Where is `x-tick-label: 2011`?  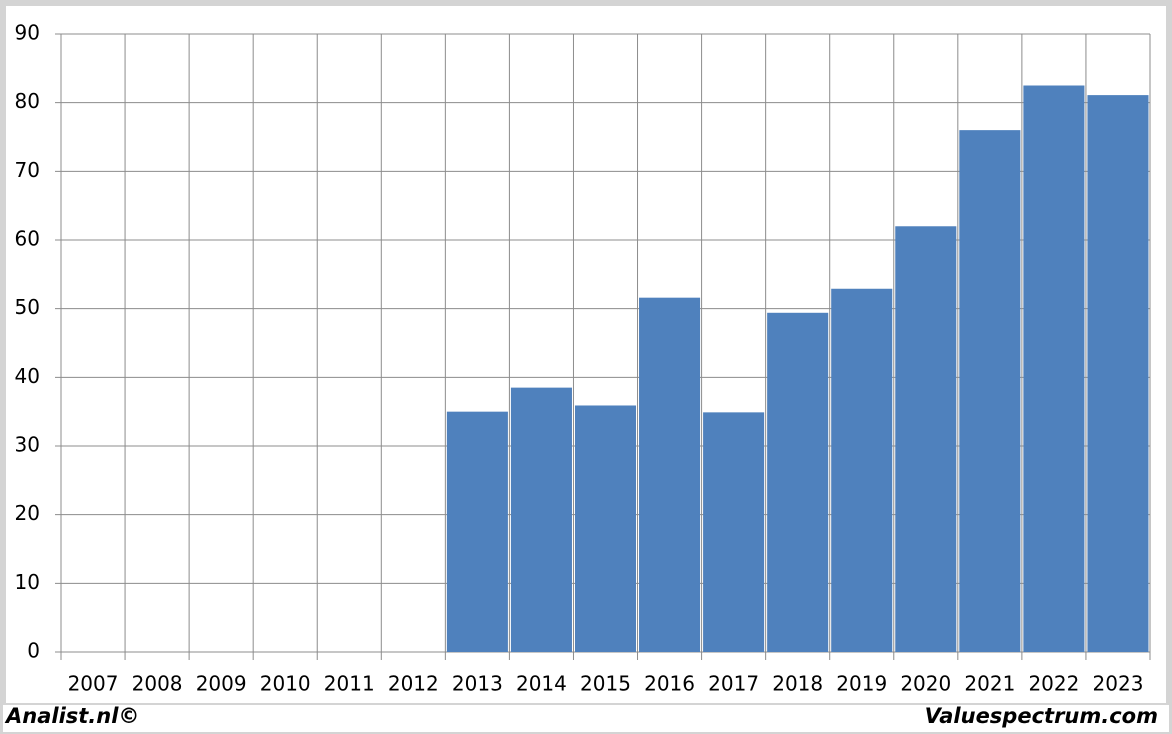
x-tick-label: 2011 is located at coordinates (349, 684).